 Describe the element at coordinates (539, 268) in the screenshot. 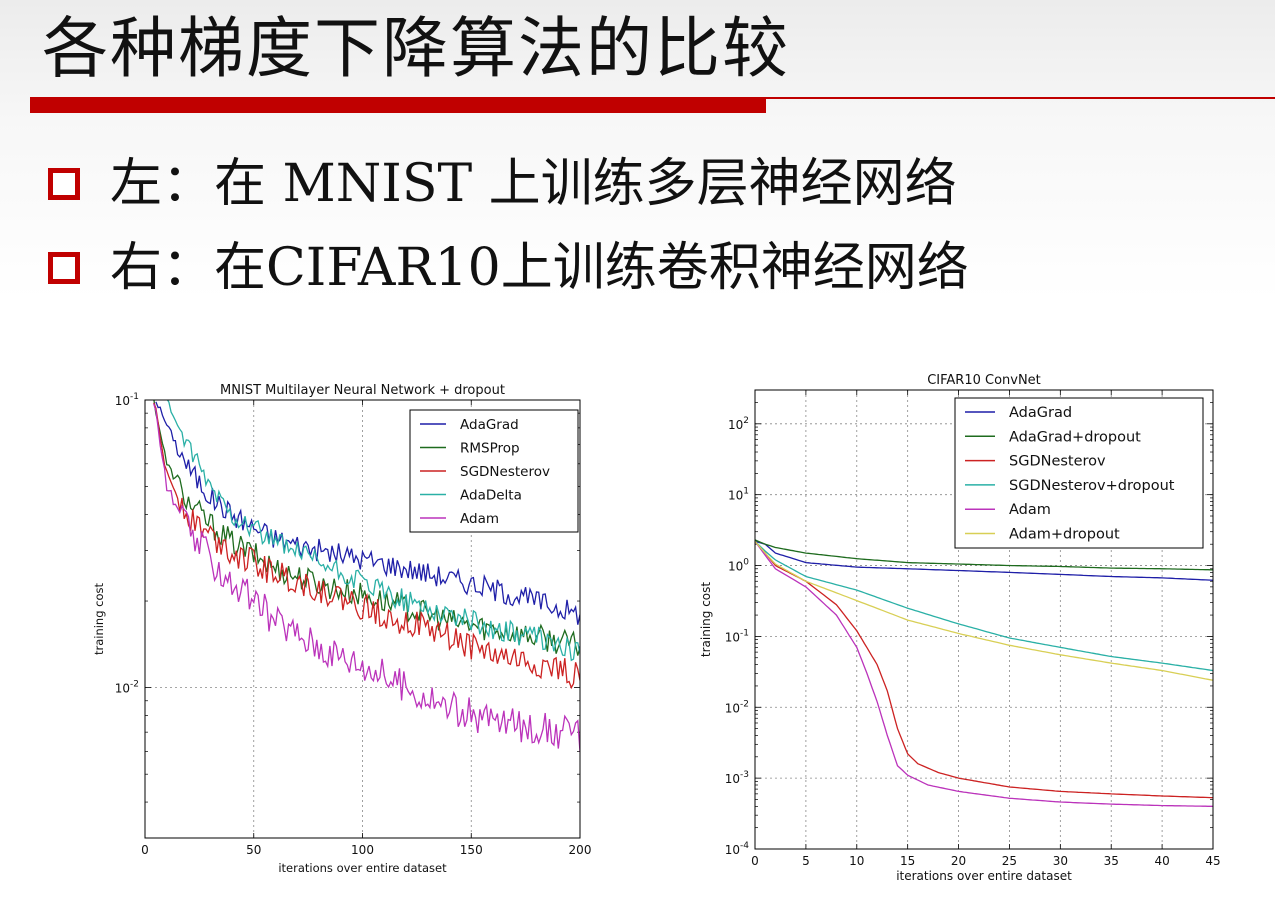

I see `bullet-text: 右：在CIFAR10上训练卷积神经网络` at that location.